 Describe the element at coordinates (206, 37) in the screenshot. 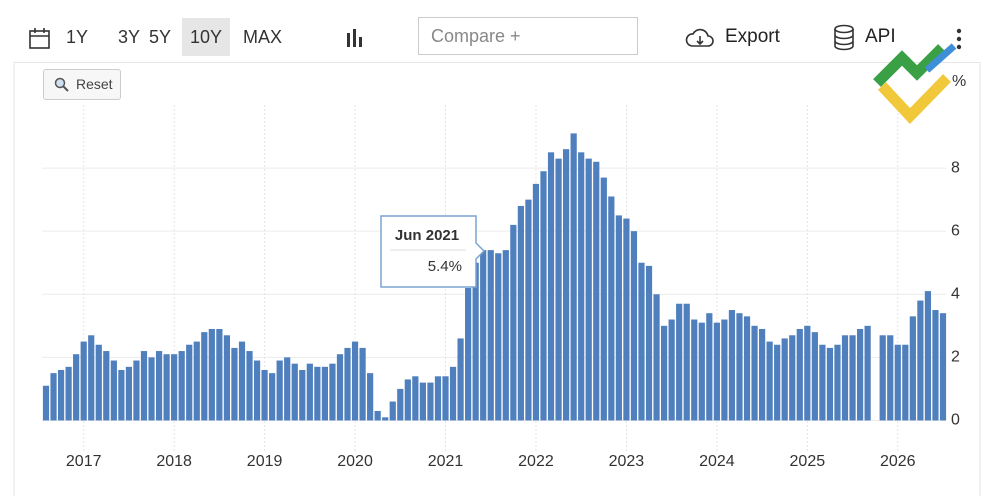

I see `range-button: 10Y` at that location.